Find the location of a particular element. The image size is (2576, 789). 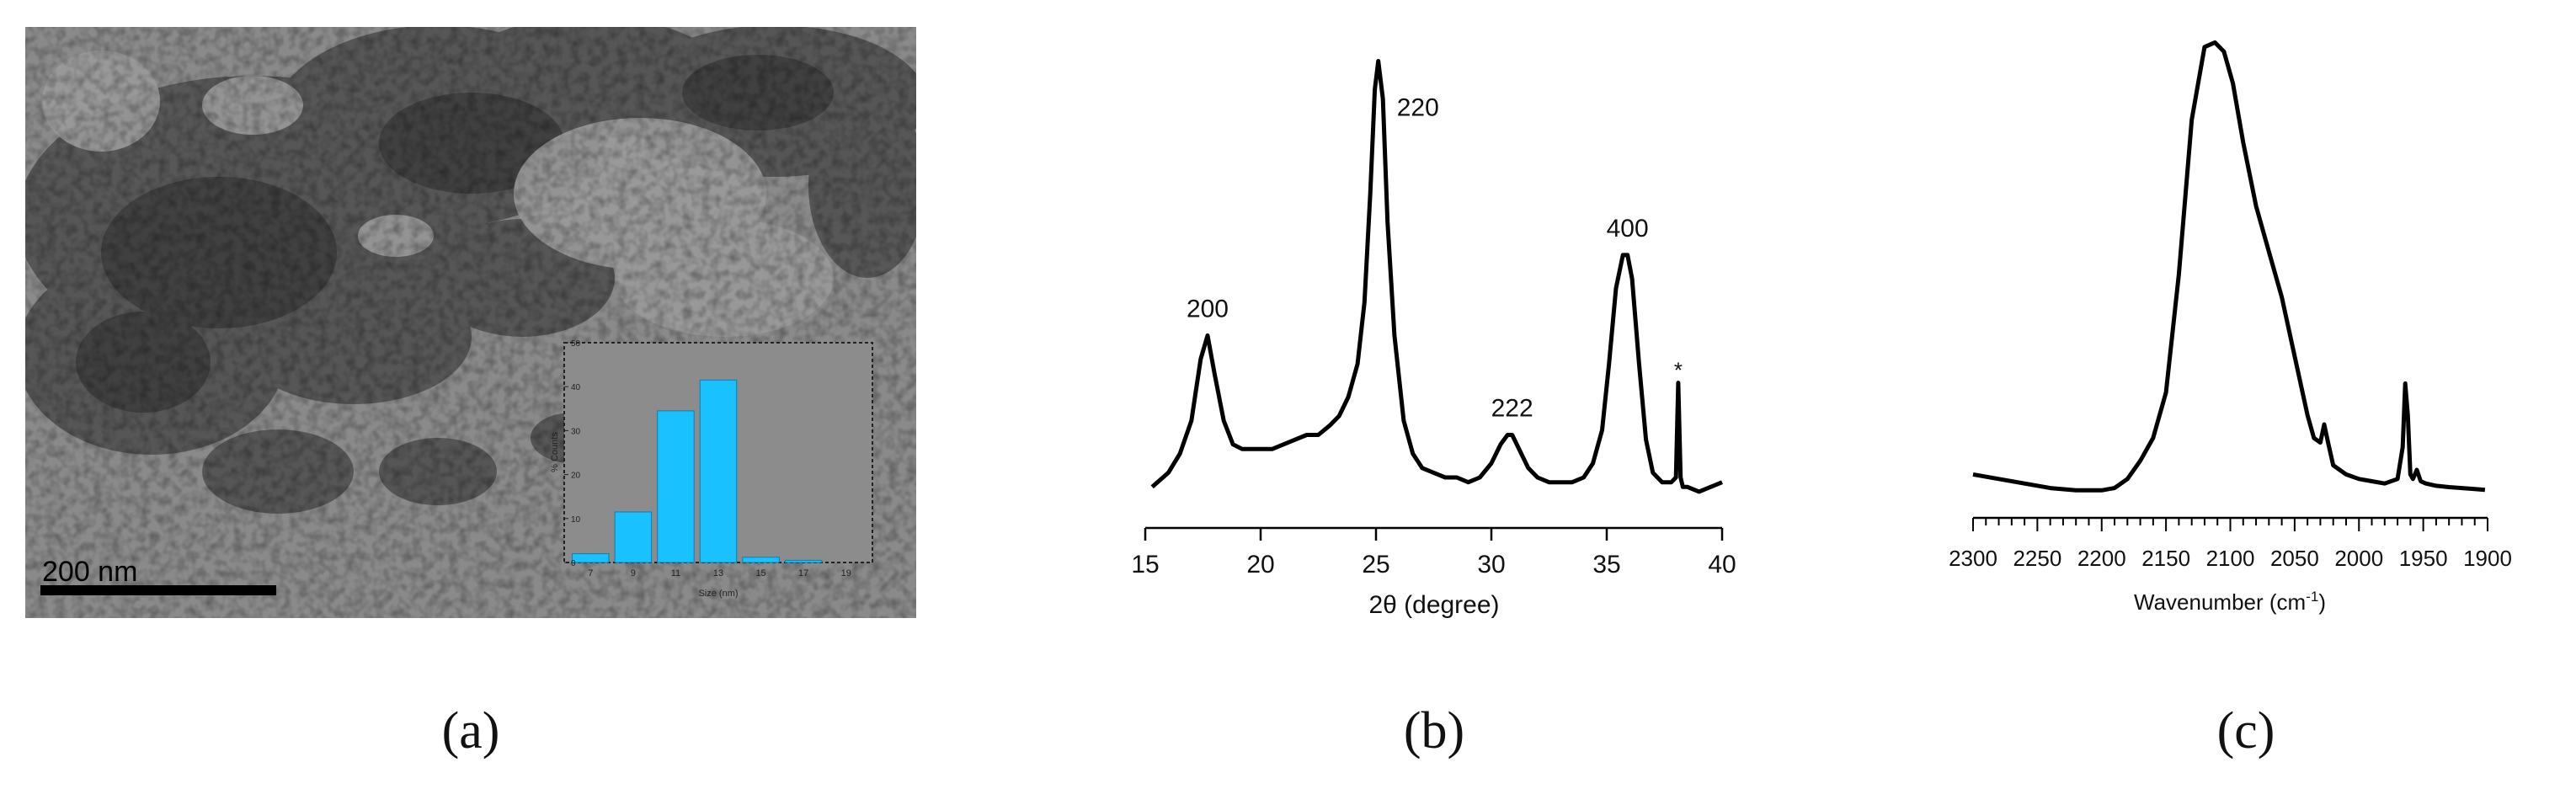

ir-x-tick-1950: 1950 is located at coordinates (2423, 558).